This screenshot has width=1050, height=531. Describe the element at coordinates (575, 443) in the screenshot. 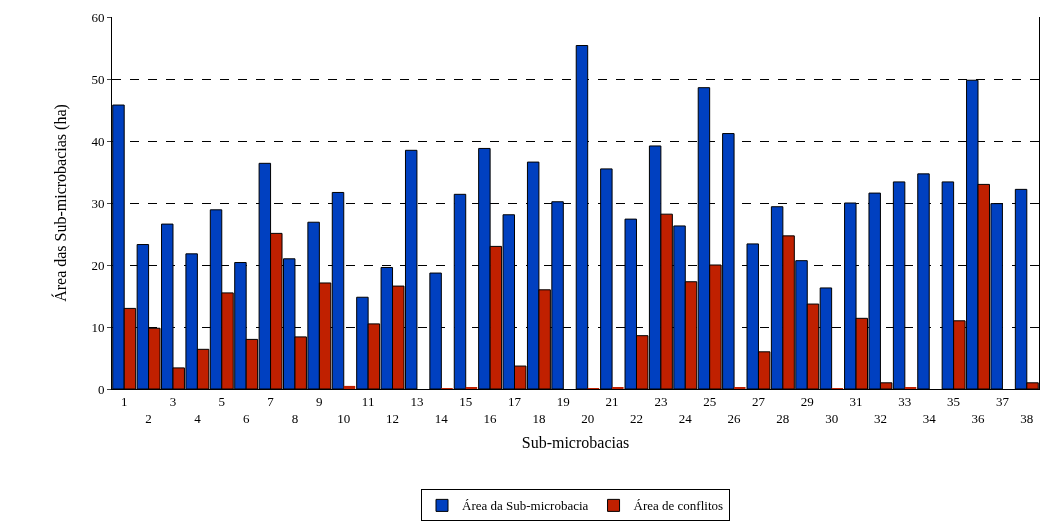

I see `x-axis-title: Sub-microbacias` at that location.